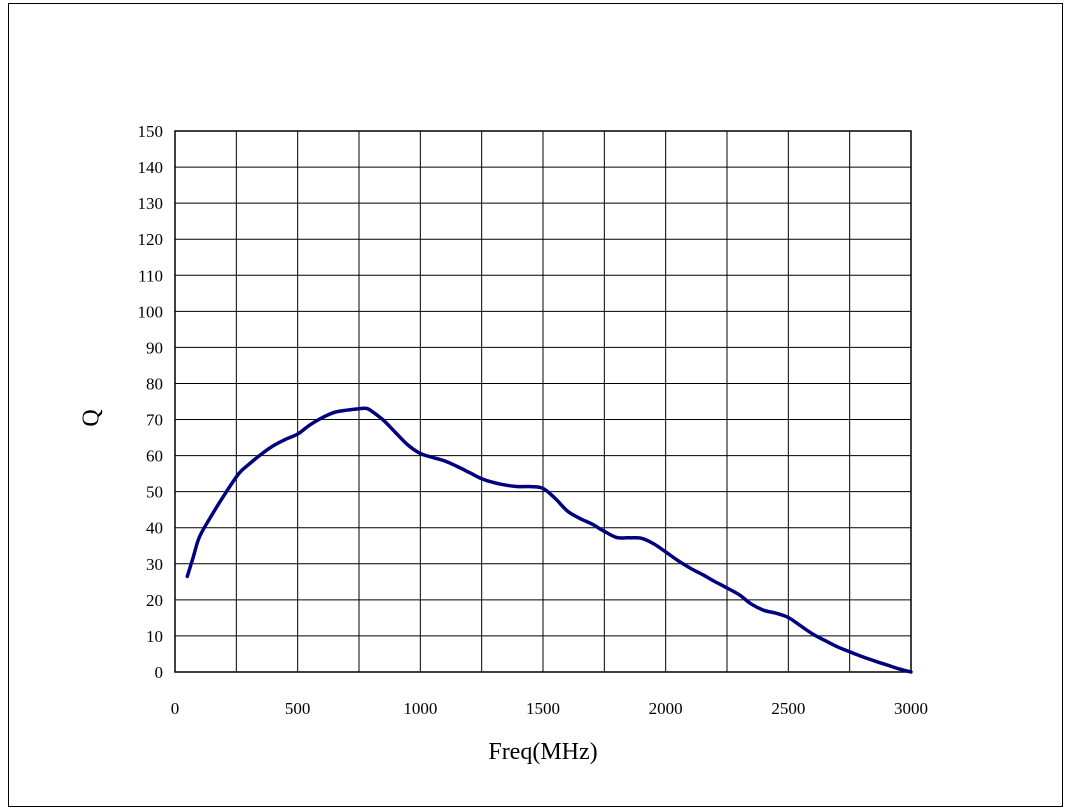  I want to click on y-tick-label: 30, so click(154, 564).